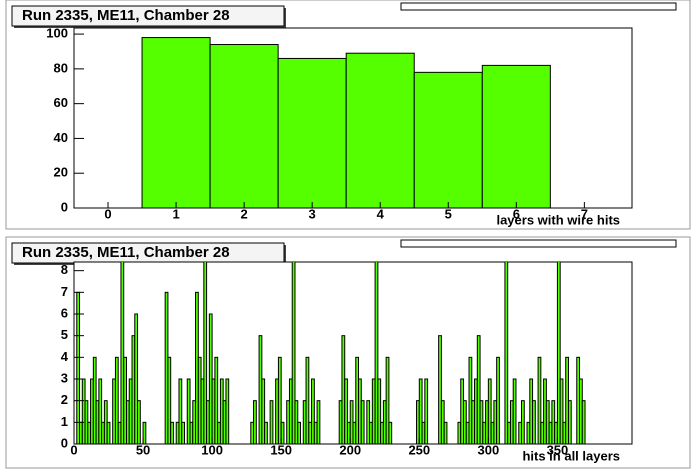 This screenshot has width=696, height=472. I want to click on title-box, so click(148, 16).